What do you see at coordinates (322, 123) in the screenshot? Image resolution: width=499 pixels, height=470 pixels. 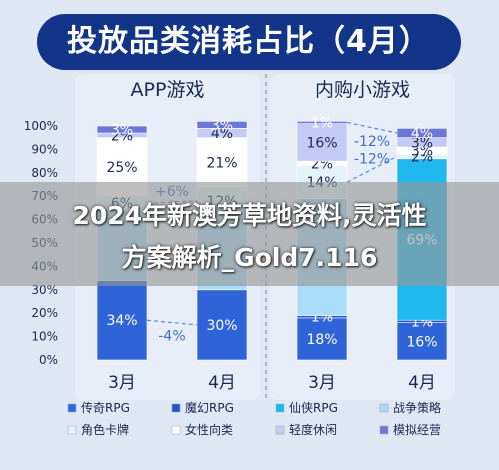 I see `data-label: 1%` at bounding box center [322, 123].